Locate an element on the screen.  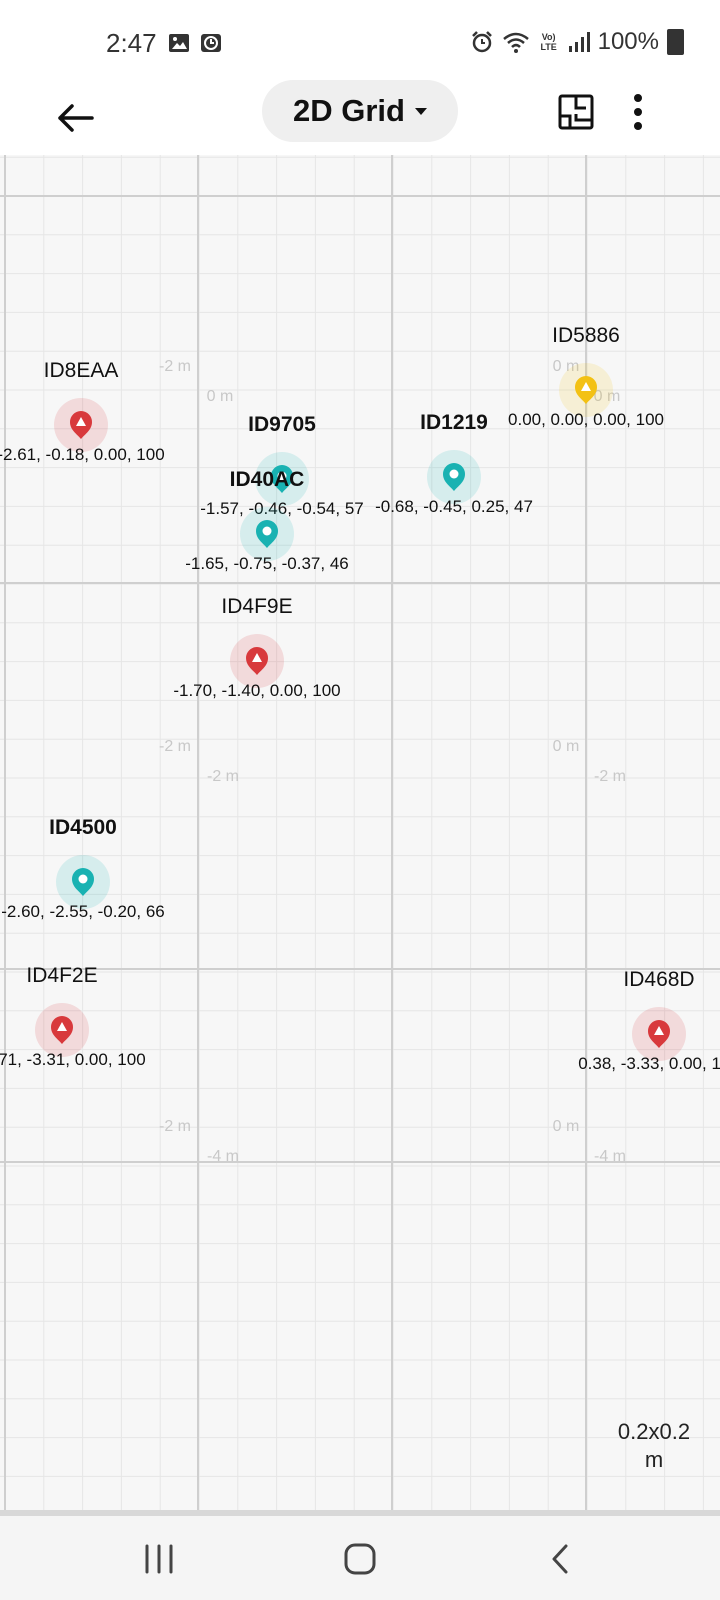
app-bar: 2D Grid is located at coordinates (360, 117).